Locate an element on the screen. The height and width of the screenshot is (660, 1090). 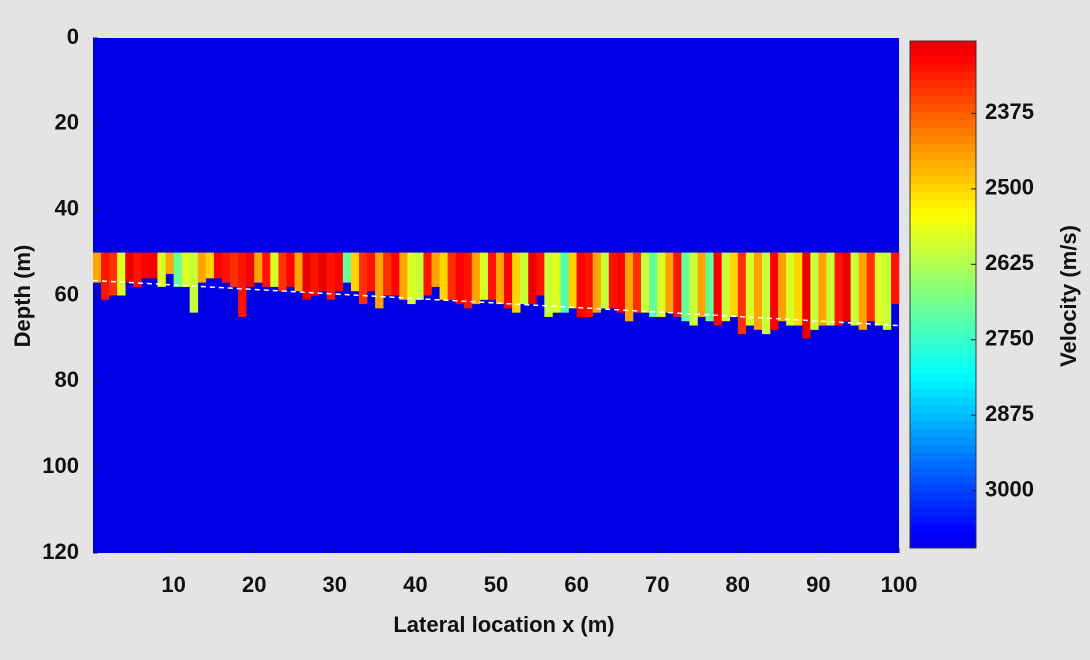
x-tick-label: 90 is located at coordinates (818, 584).